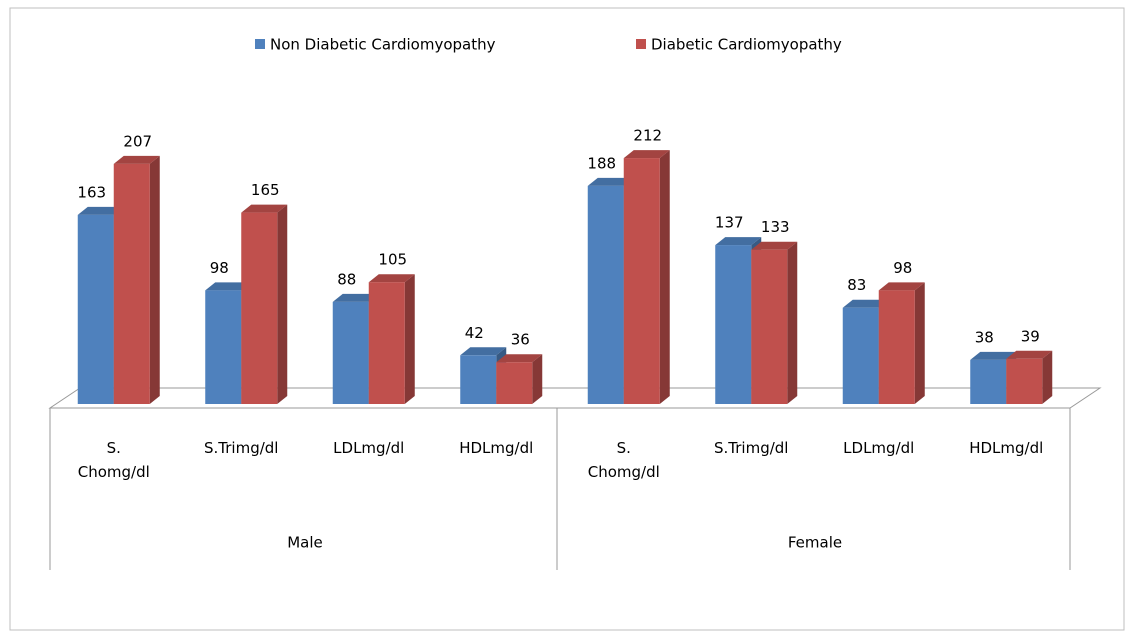  I want to click on data-label: 88, so click(346, 279).